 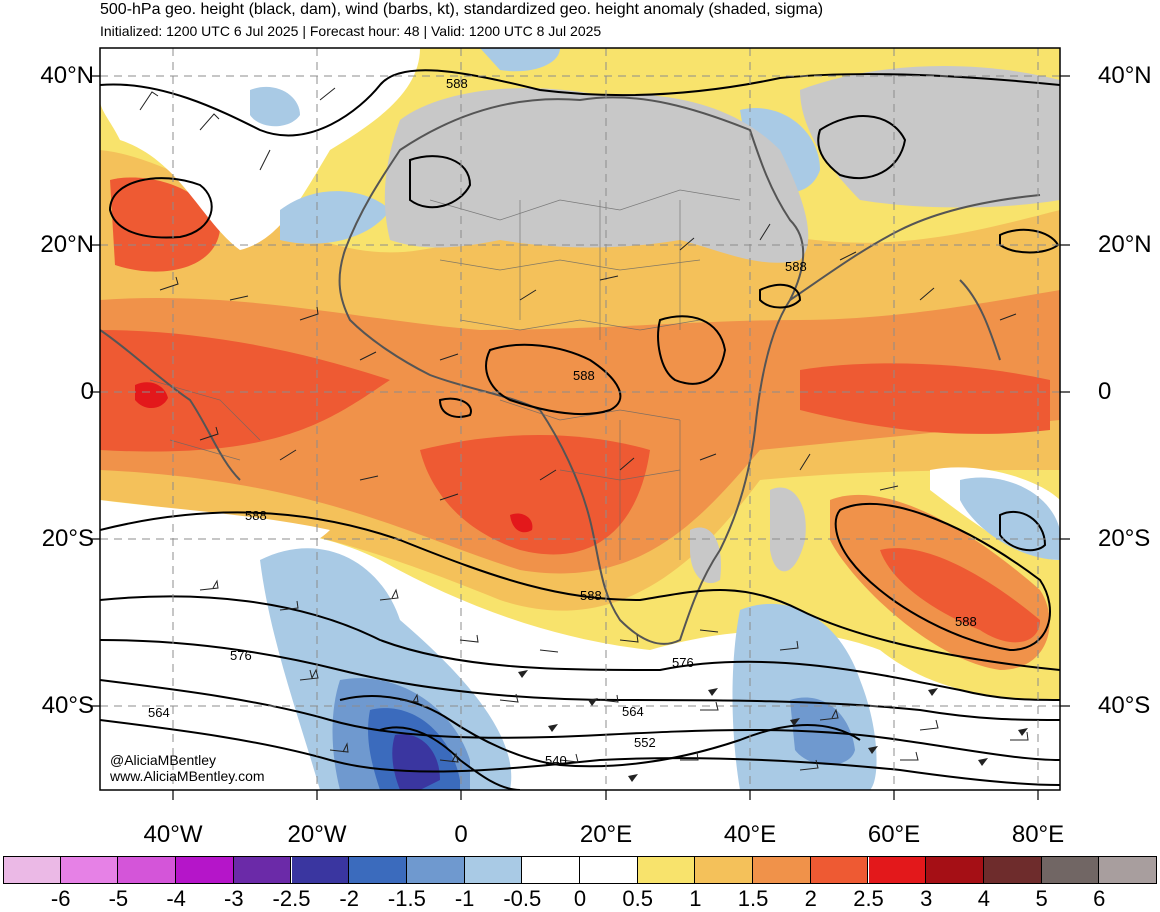 I want to click on colorbar-label: 2.5, so click(x=868, y=898).